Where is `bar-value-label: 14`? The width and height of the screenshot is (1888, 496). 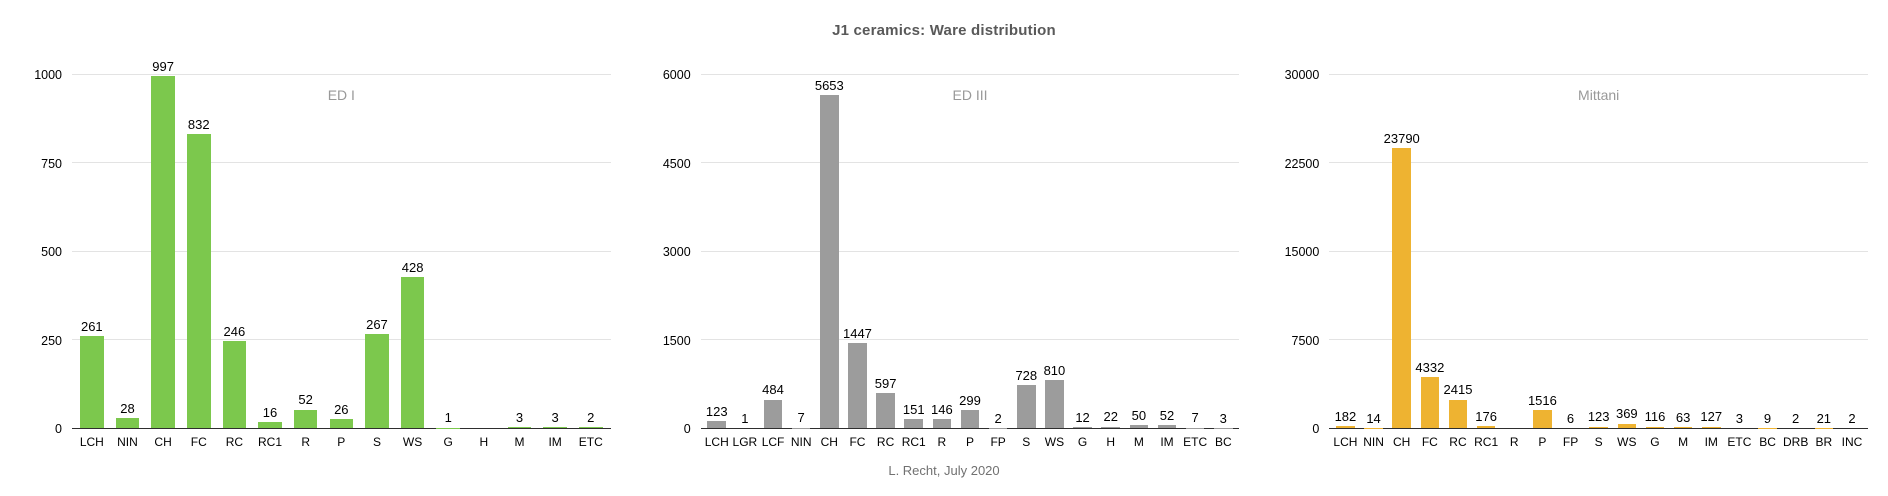 bar-value-label: 14 is located at coordinates (1373, 418).